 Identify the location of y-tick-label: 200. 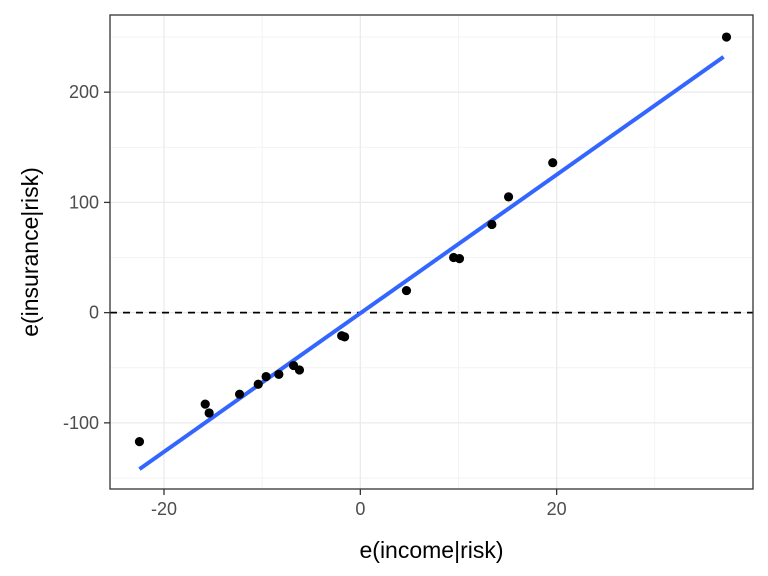
(84, 92).